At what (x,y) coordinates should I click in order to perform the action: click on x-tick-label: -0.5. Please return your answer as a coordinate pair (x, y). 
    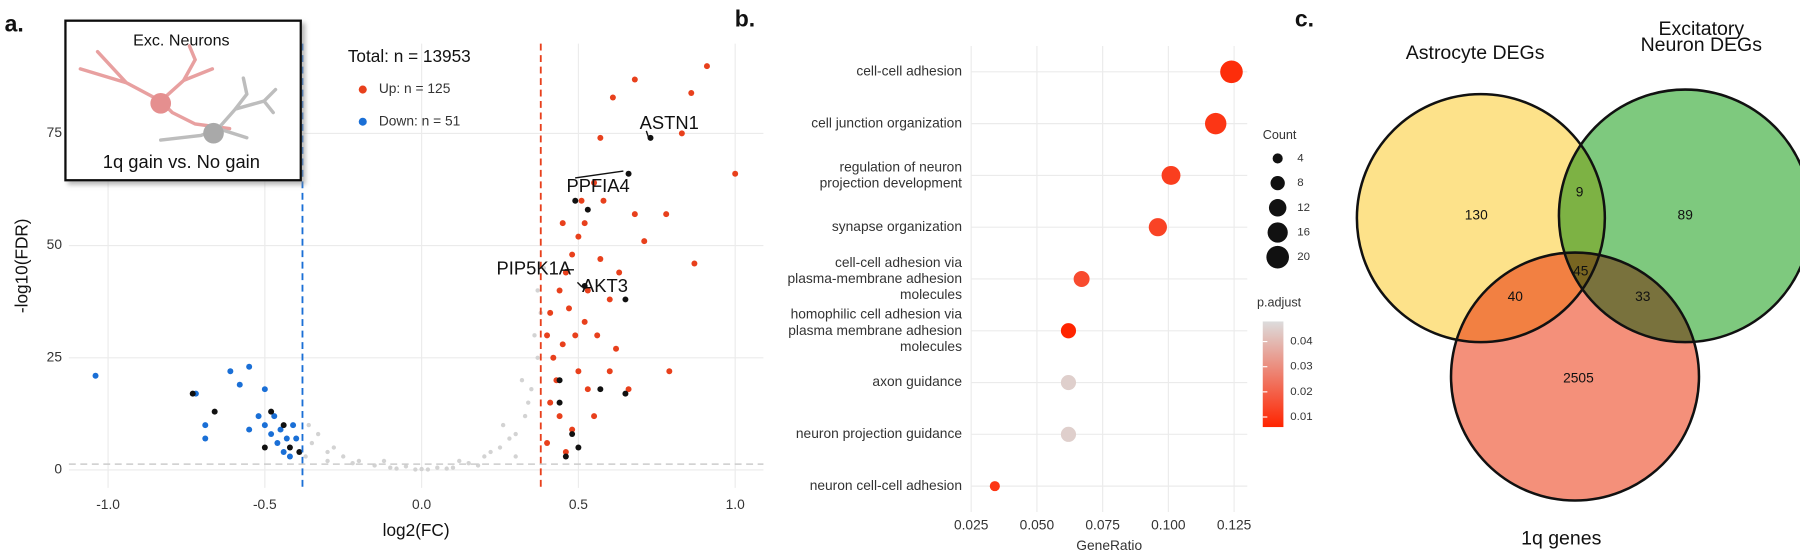
    Looking at the image, I should click on (265, 504).